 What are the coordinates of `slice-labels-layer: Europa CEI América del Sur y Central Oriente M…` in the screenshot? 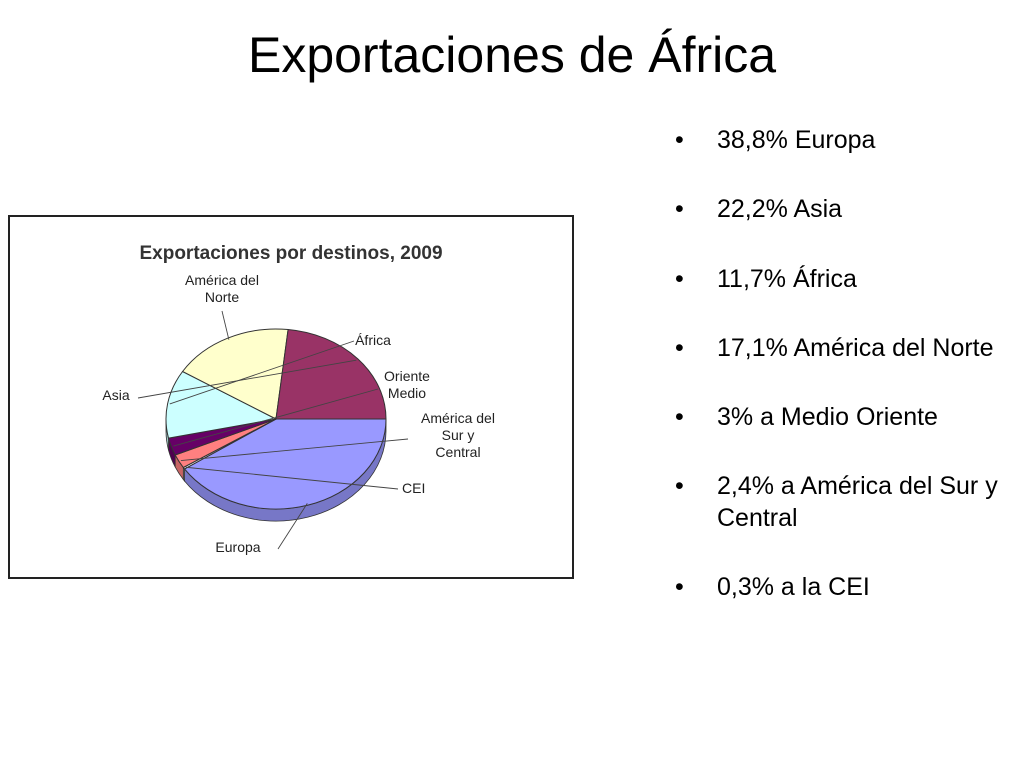 It's located at (298, 413).